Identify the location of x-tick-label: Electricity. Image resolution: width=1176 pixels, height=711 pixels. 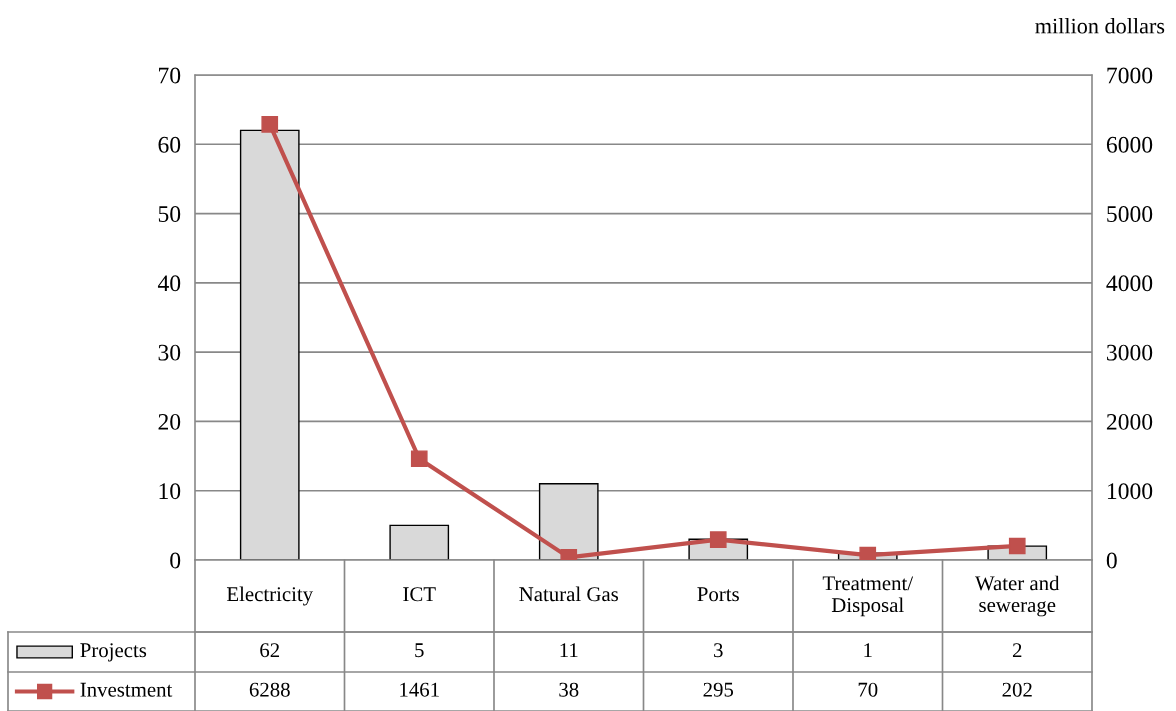
(270, 596).